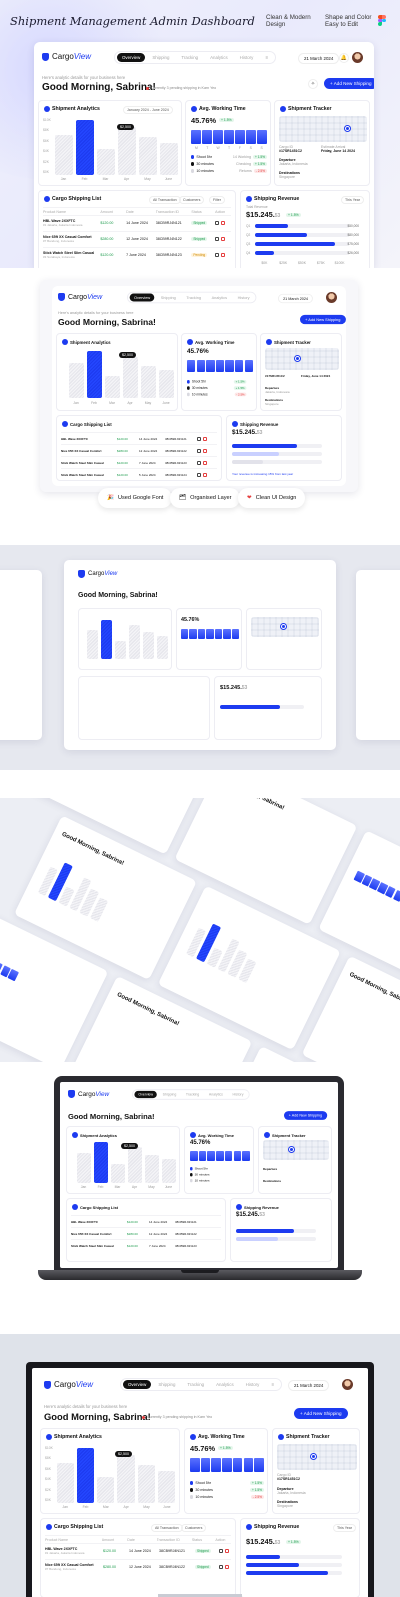 The image size is (400, 1597). I want to click on logo: Cargo View, so click(66, 56).